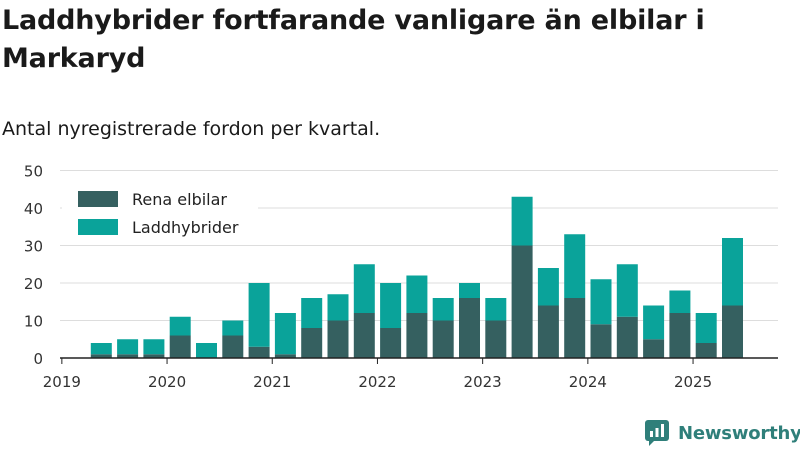 The width and height of the screenshot is (800, 450). What do you see at coordinates (33, 284) in the screenshot?
I see `y-tick-label: 20` at bounding box center [33, 284].